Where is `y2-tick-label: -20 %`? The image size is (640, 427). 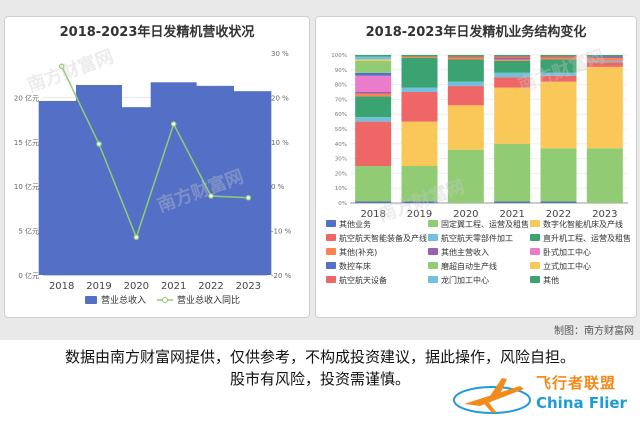
y2-tick-label: -20 % is located at coordinates (281, 276).